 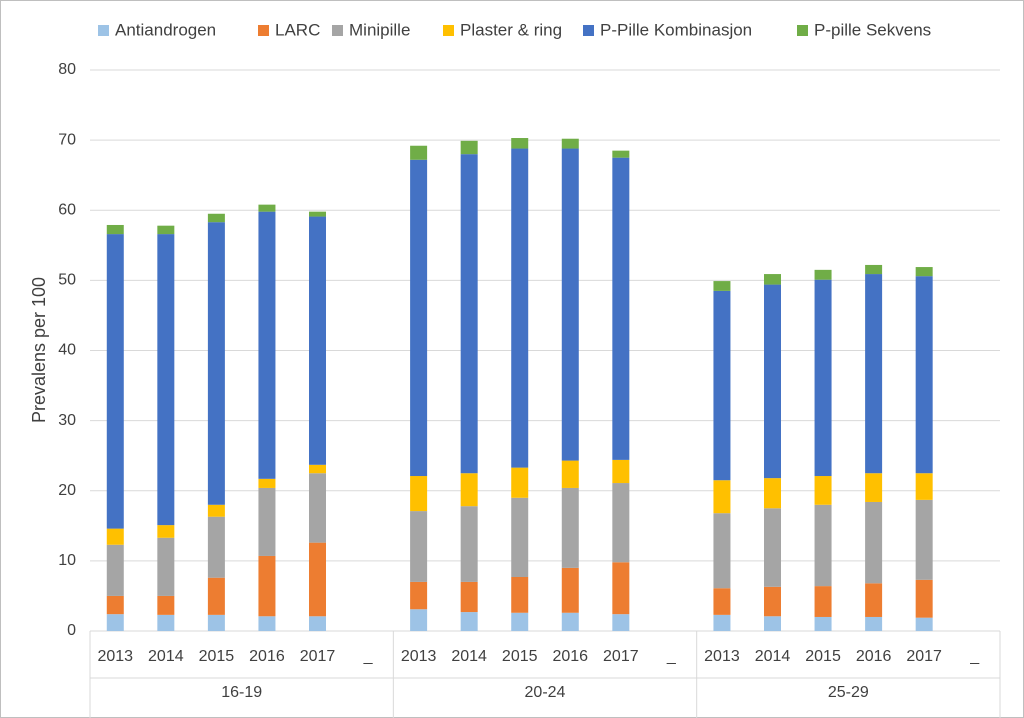 I want to click on y-tick-label: 70, so click(x=67, y=139).